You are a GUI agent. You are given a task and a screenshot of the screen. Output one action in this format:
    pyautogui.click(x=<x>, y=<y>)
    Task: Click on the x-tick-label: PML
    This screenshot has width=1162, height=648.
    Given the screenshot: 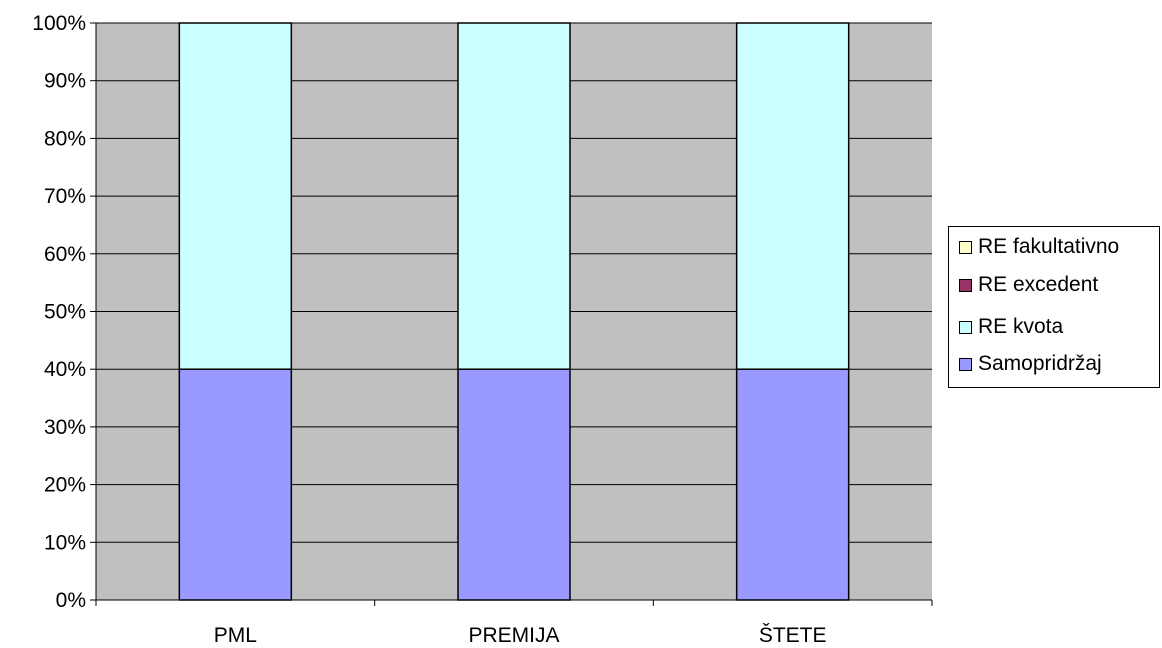 What is the action you would take?
    pyautogui.click(x=235, y=635)
    